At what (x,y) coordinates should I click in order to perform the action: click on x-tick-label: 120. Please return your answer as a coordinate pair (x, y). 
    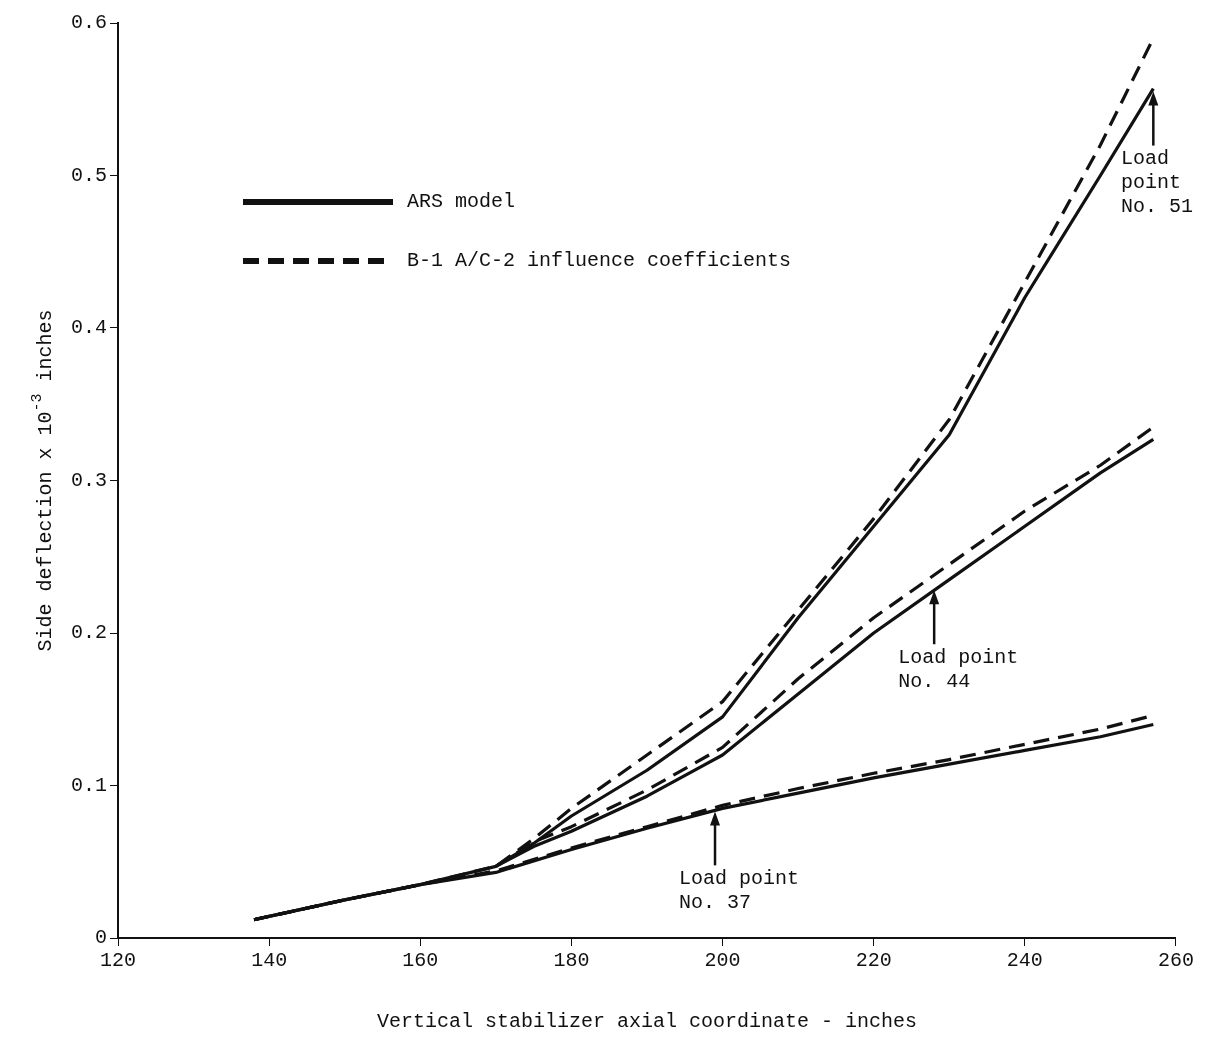
    Looking at the image, I should click on (118, 961).